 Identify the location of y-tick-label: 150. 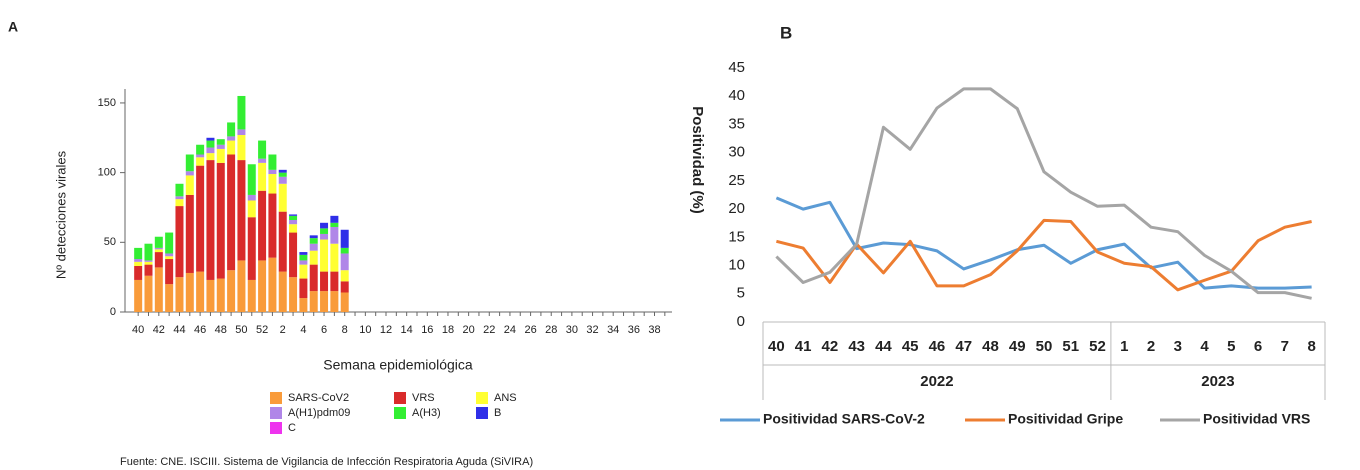
(107, 103).